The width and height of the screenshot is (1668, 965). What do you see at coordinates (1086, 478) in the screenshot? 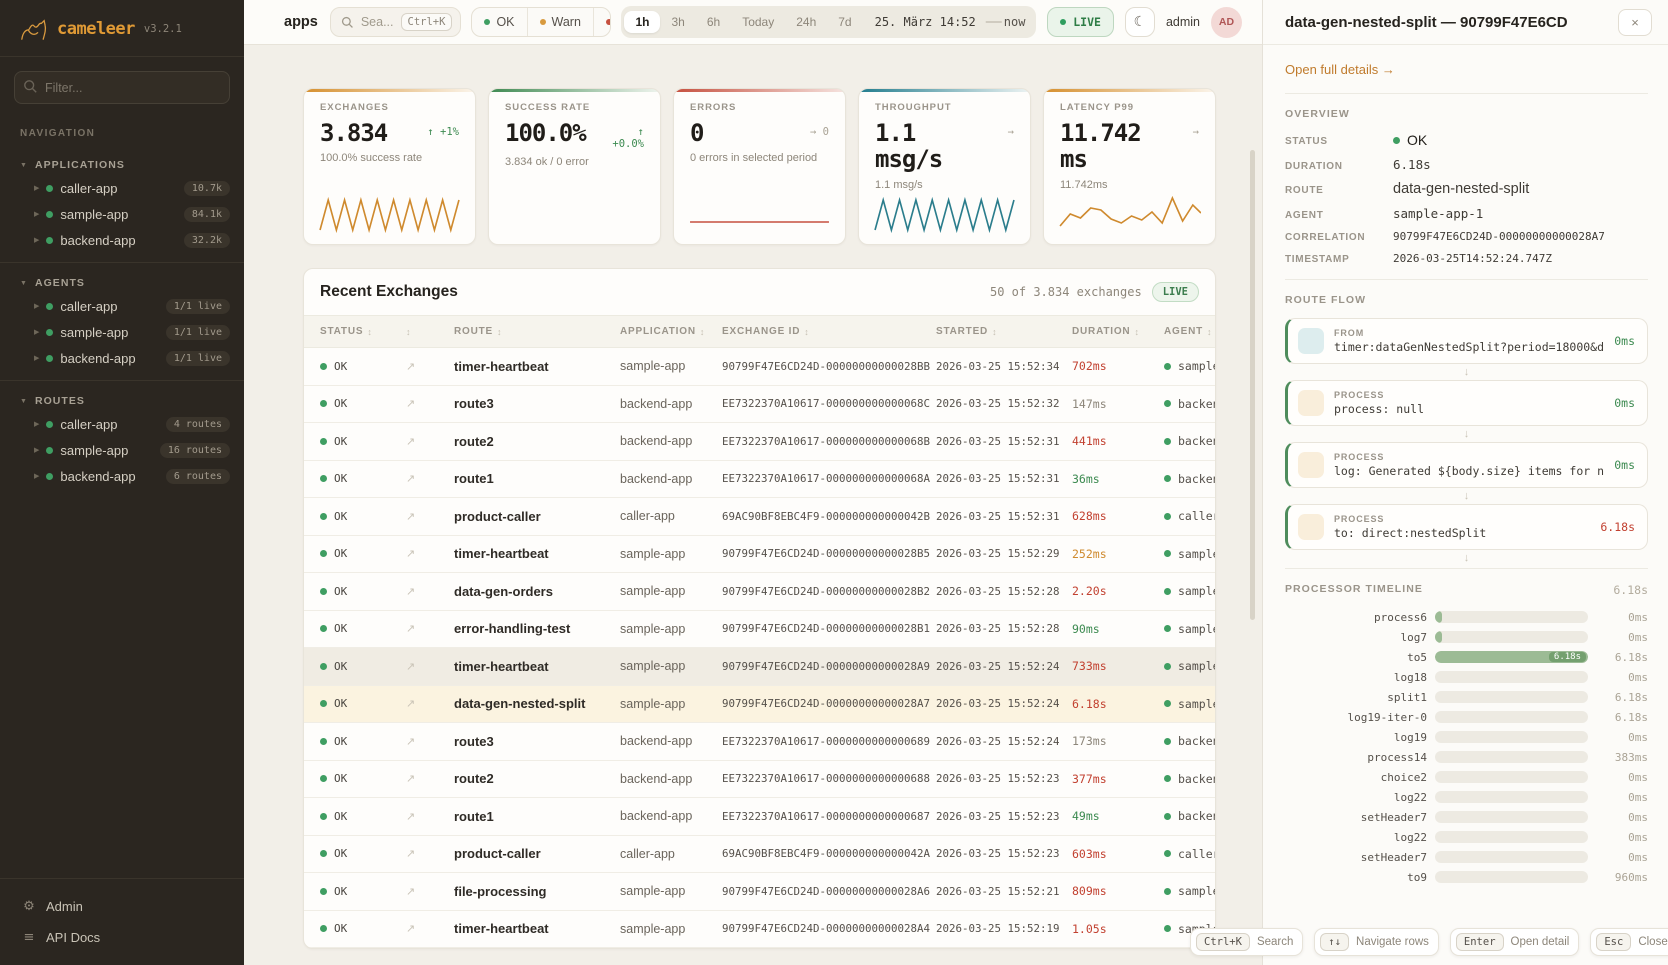
I see `duration-cell: 36ms` at bounding box center [1086, 478].